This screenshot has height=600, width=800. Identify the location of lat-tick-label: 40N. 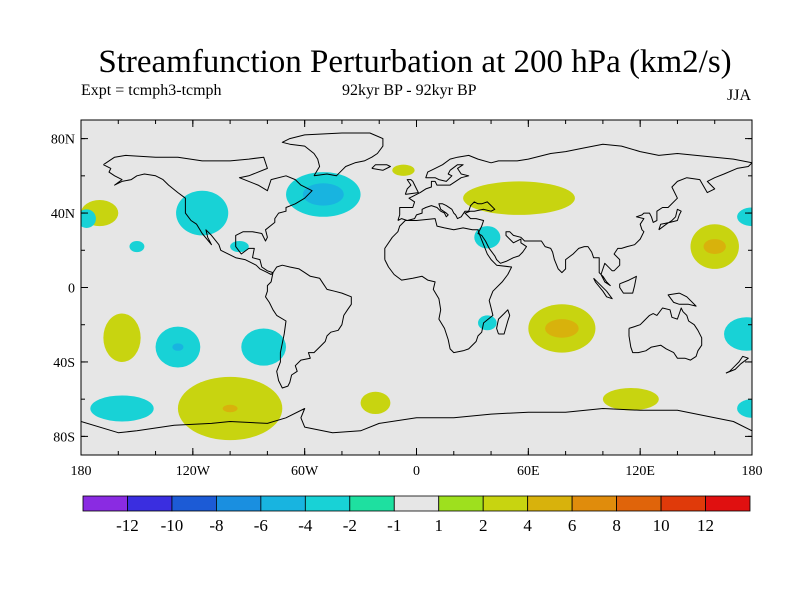
(63, 214).